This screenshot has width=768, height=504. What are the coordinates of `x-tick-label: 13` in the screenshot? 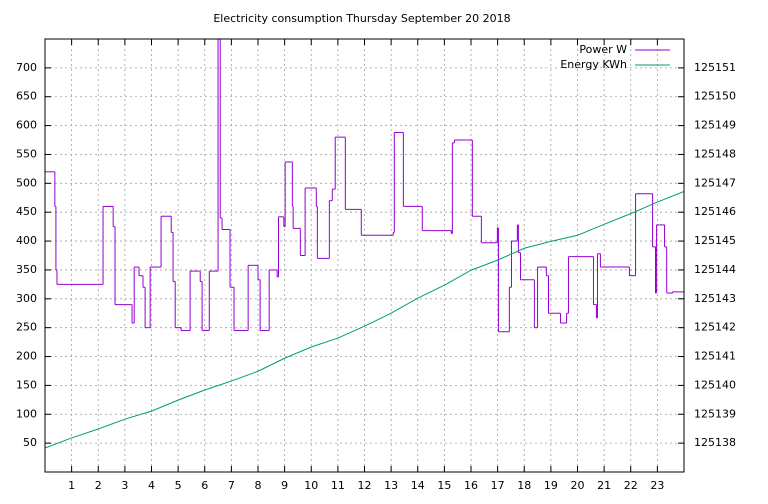 It's located at (391, 485).